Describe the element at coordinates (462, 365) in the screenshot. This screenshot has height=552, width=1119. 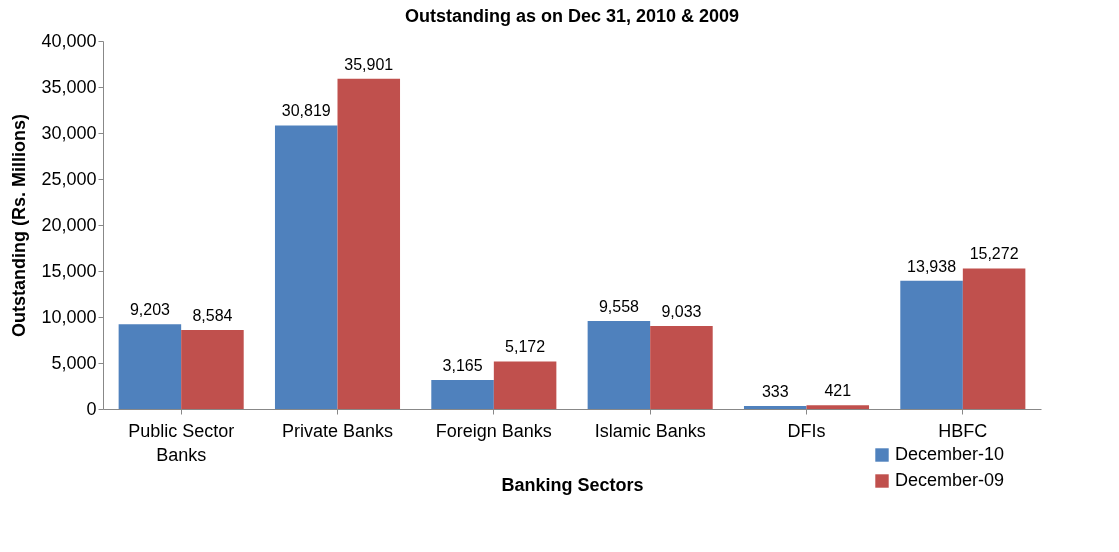
I see `data-label: 3,165` at that location.